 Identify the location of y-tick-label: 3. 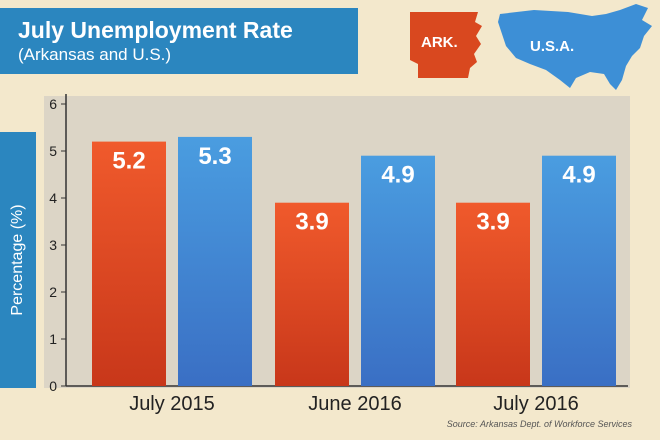
(53, 245).